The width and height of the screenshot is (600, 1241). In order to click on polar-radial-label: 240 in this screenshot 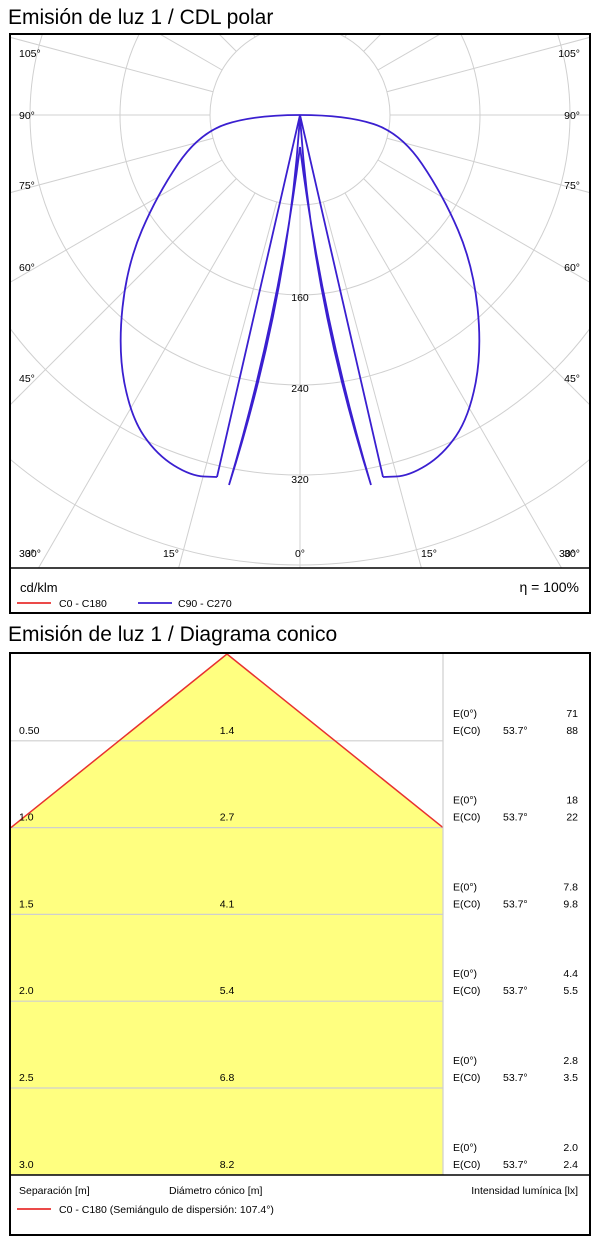, I will do `click(300, 389)`.